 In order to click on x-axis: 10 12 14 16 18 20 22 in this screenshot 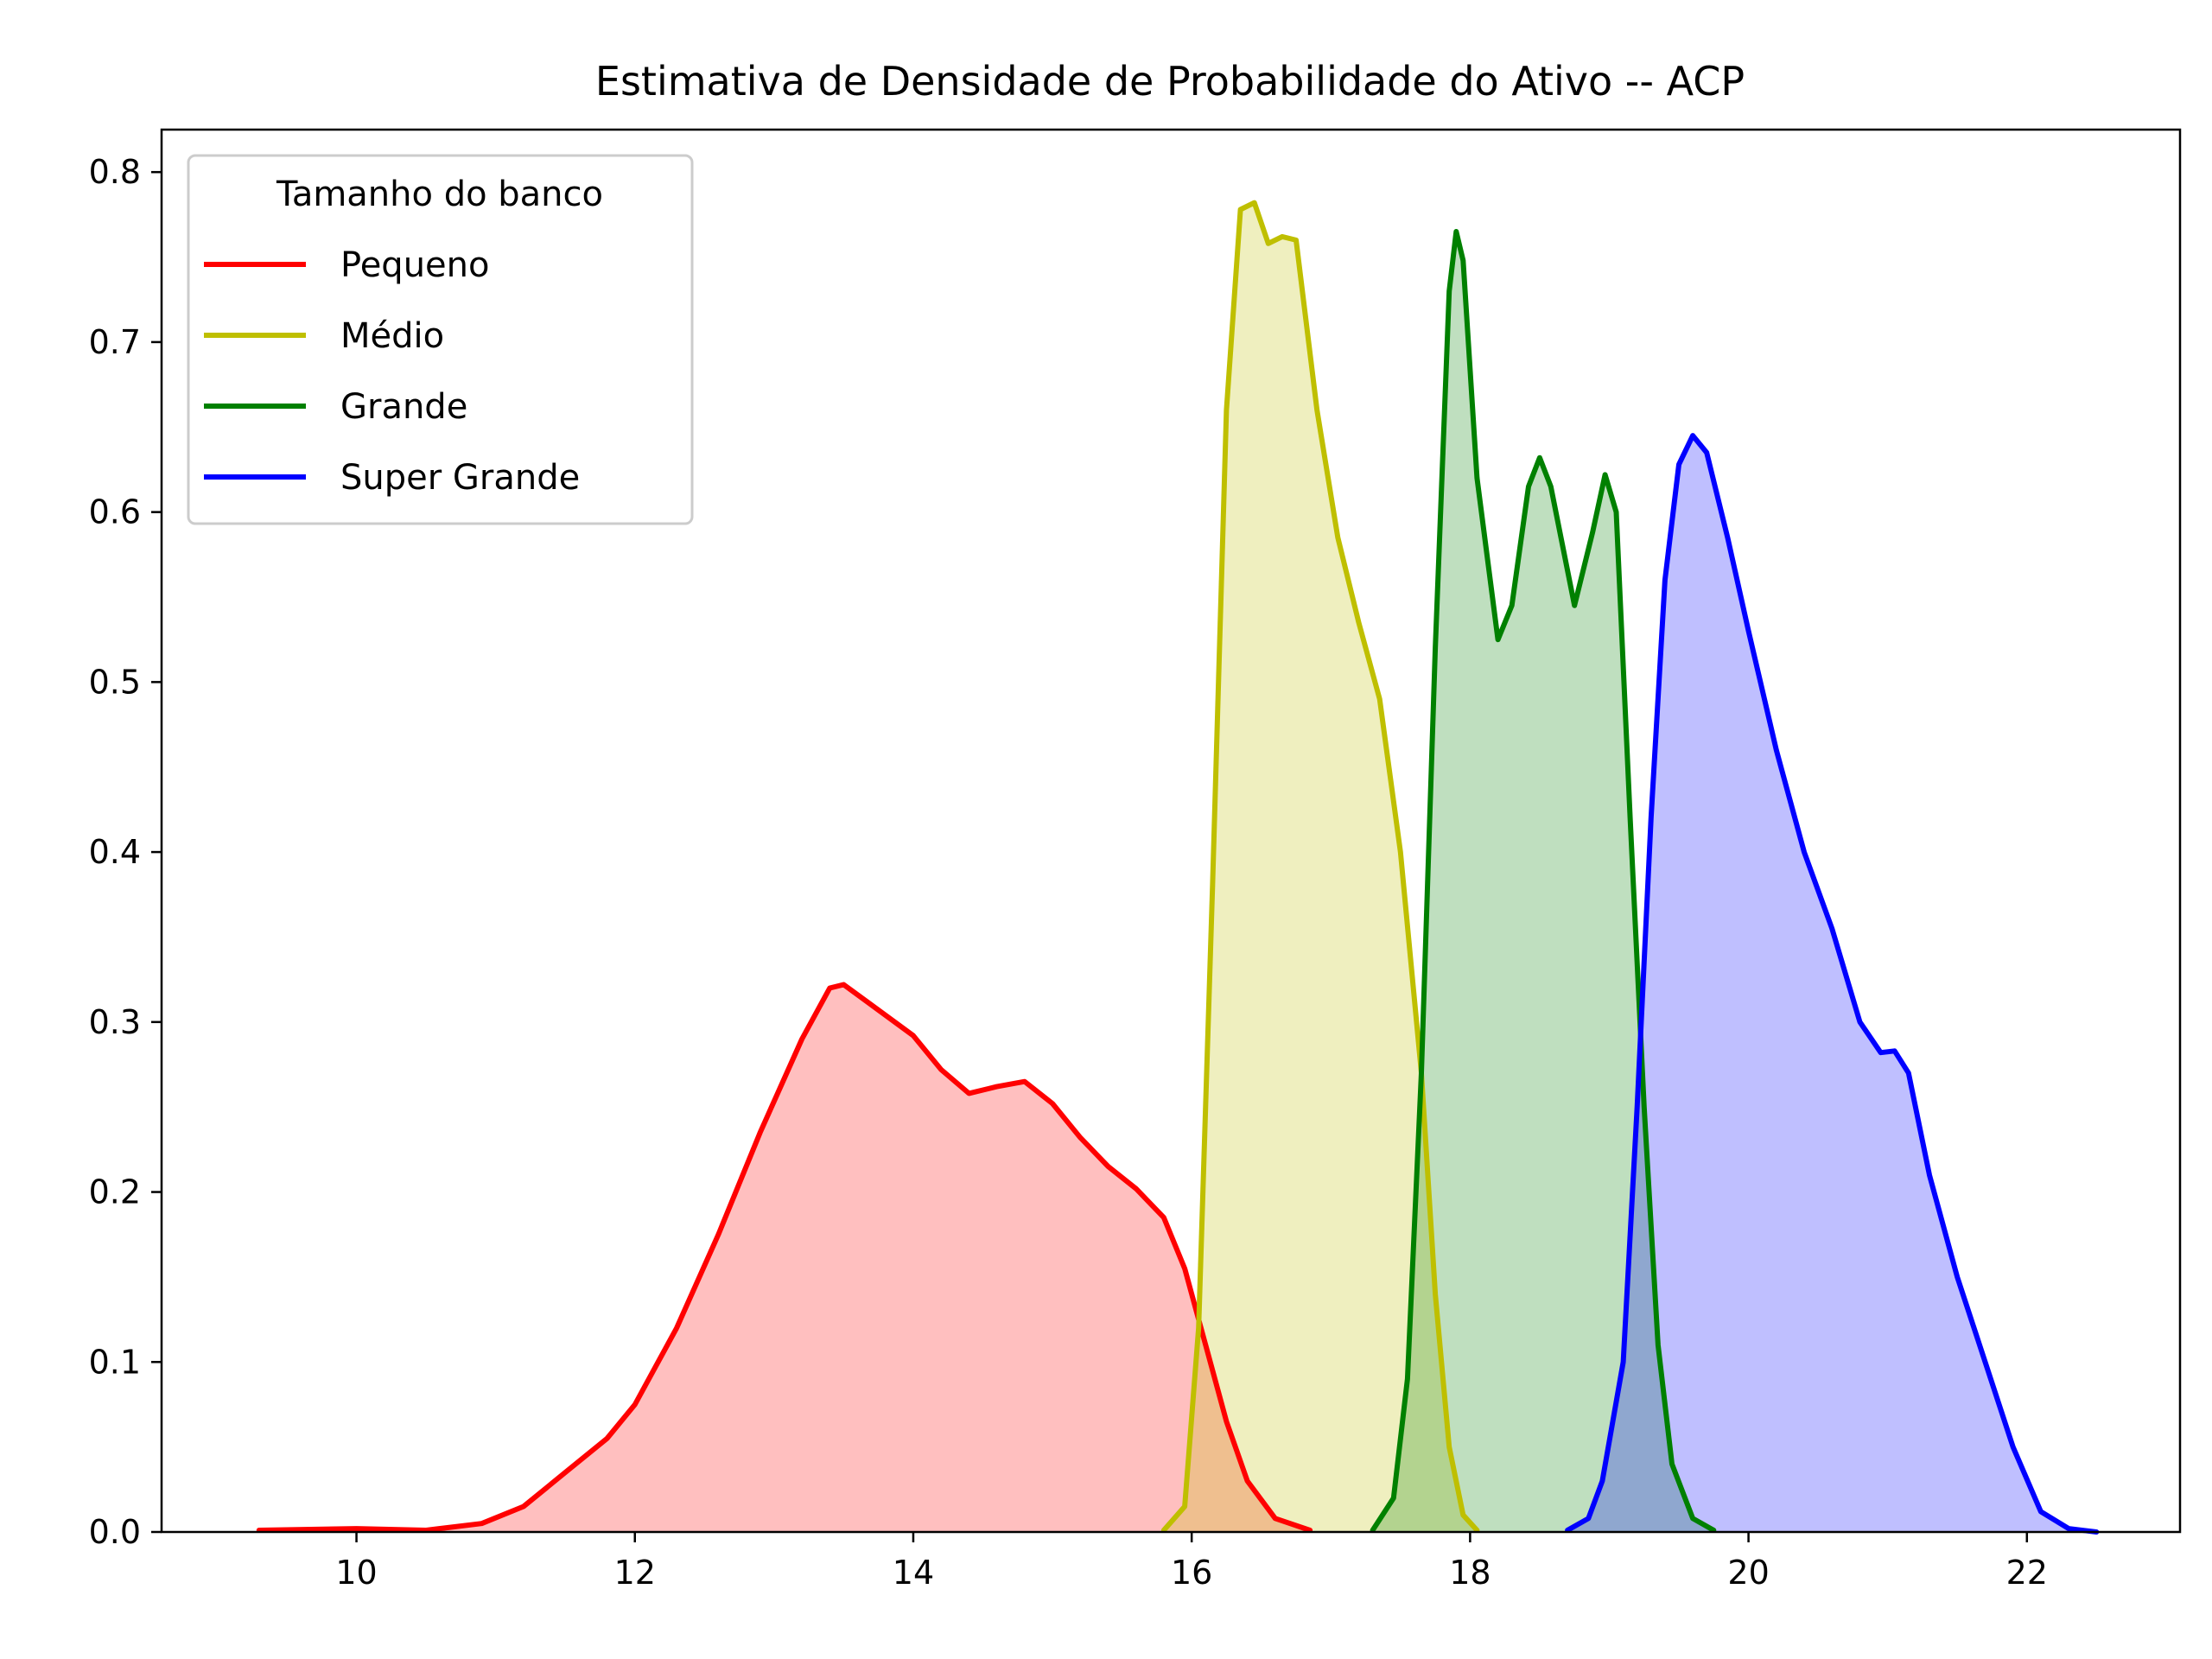, I will do `click(1191, 1562)`.